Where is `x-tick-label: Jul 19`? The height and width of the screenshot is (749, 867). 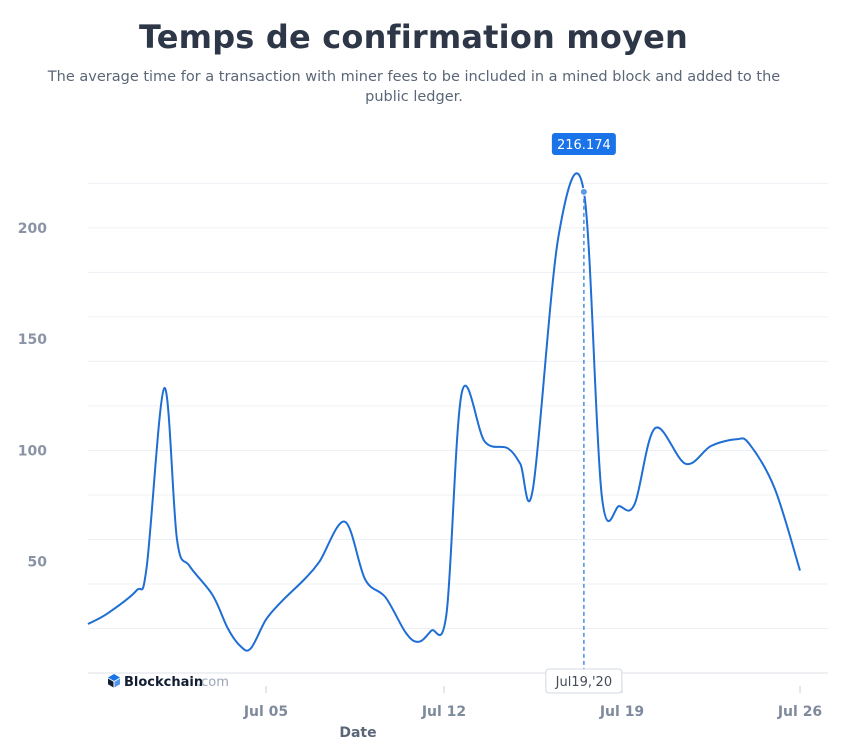
x-tick-label: Jul 19 is located at coordinates (621, 712).